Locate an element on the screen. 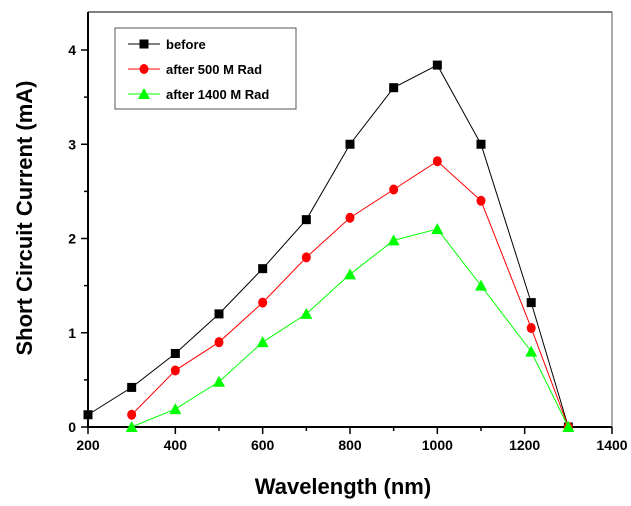 Image resolution: width=631 pixels, height=506 pixels. x-tick-label: 800 is located at coordinates (350, 445).